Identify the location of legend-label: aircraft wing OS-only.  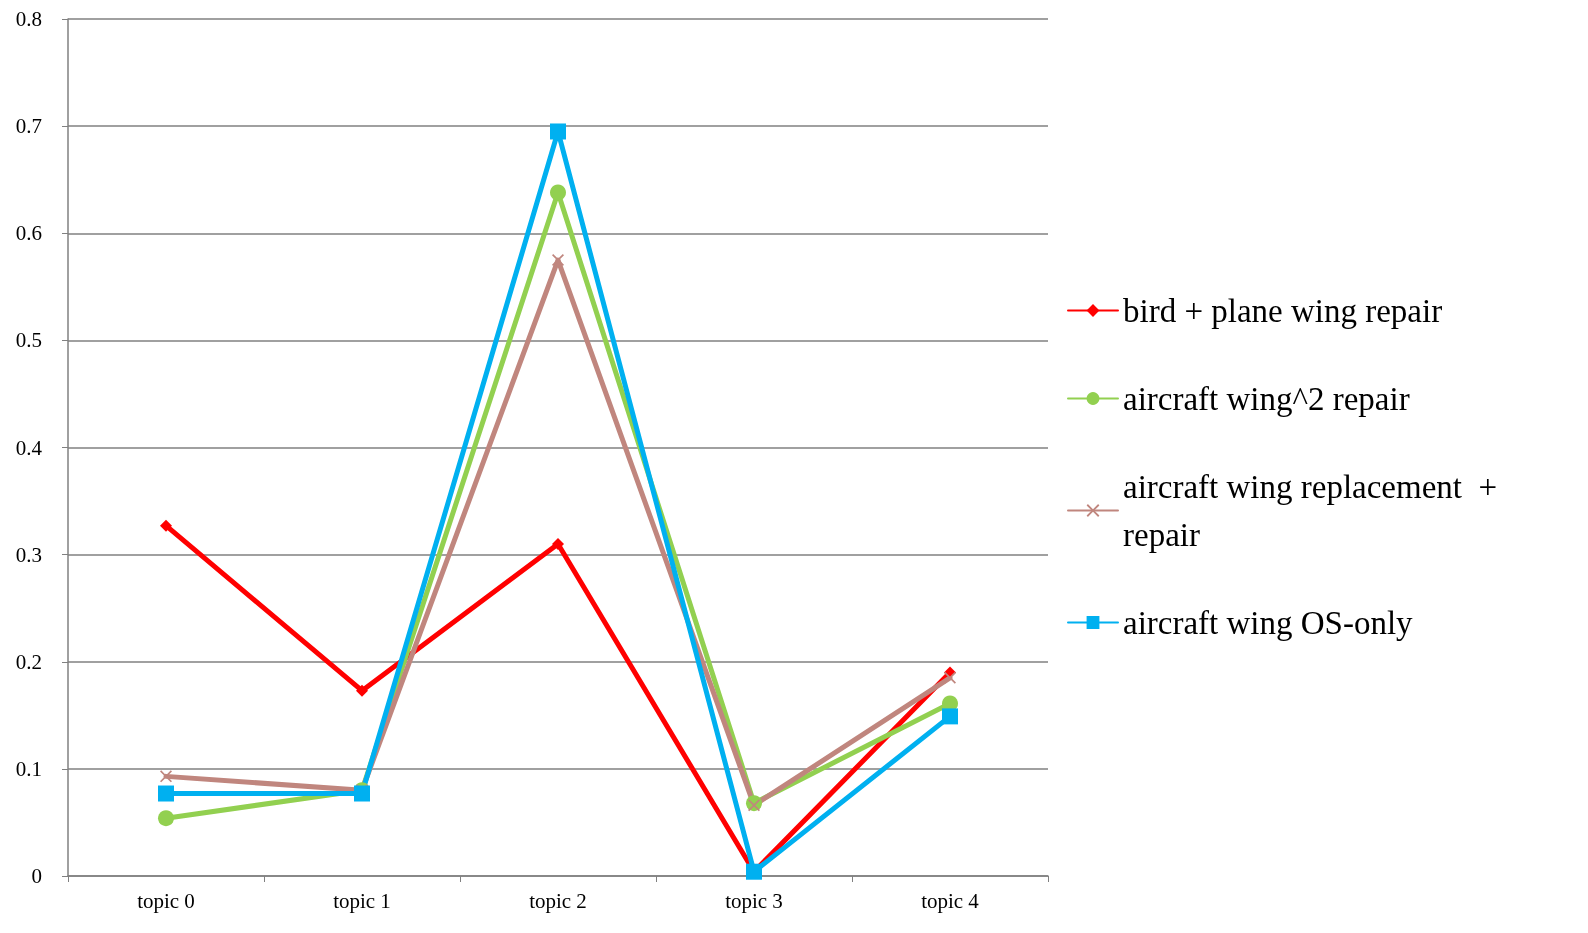
(1268, 622).